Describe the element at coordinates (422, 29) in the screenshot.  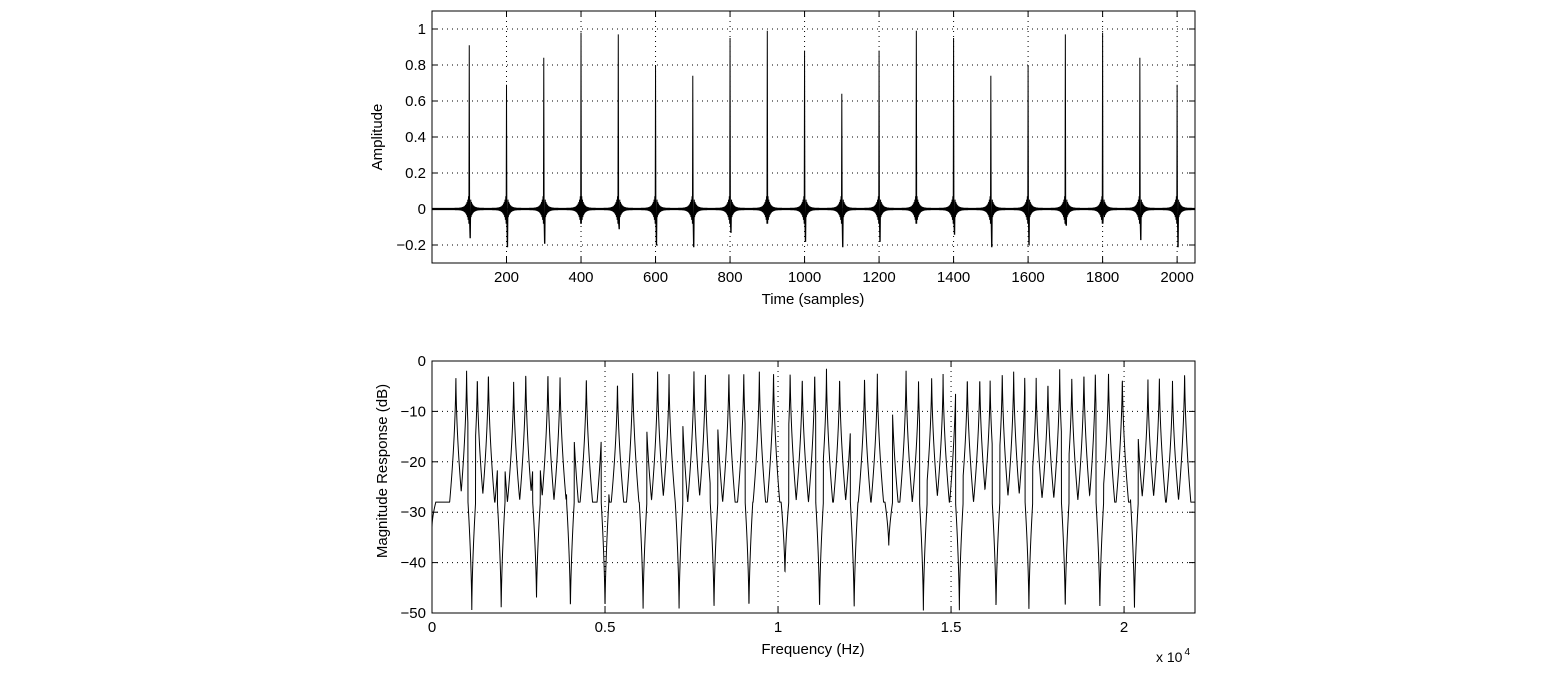
I see `time-y-tick-label: 1` at that location.